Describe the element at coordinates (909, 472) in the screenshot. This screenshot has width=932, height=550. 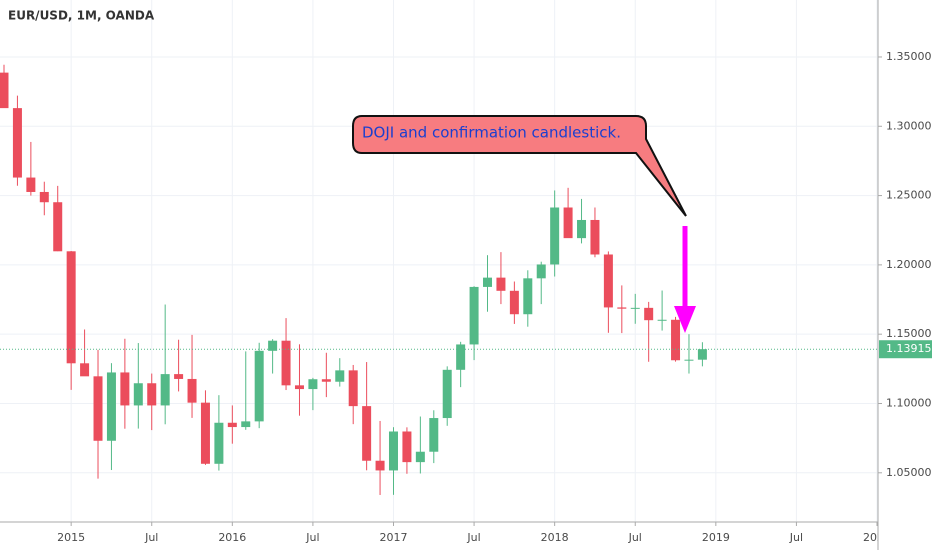
I see `y-tick-label: 1.05000` at that location.